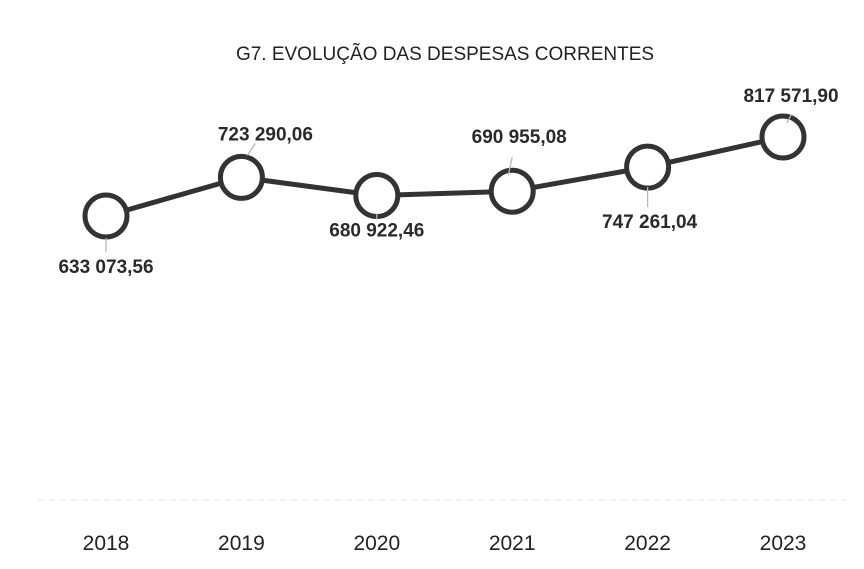 This screenshot has width=864, height=569. I want to click on x-tick-label-2022: 2022, so click(647, 543).